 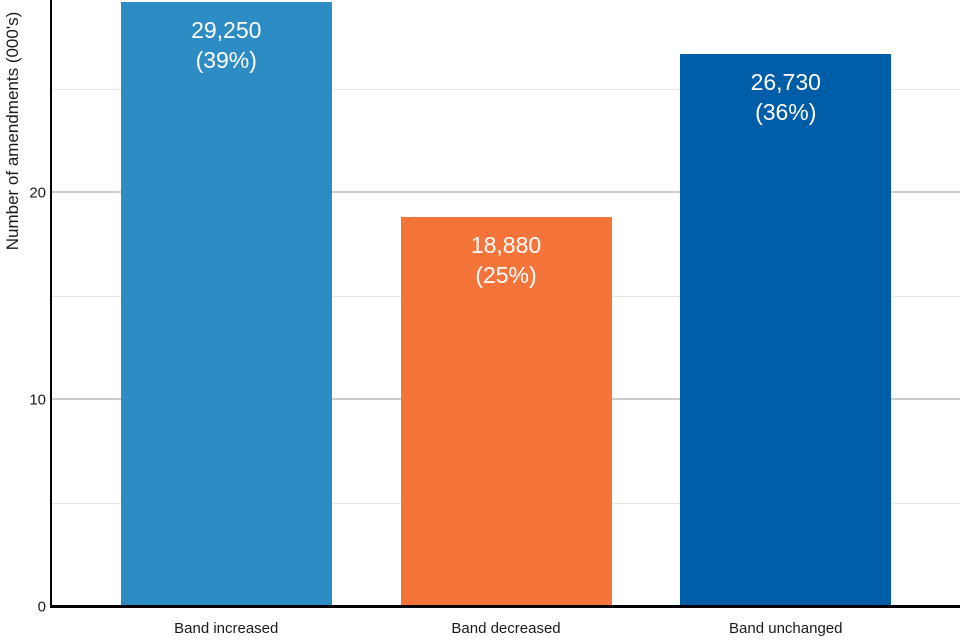 I want to click on y-tick-20: 20, so click(x=37, y=193).